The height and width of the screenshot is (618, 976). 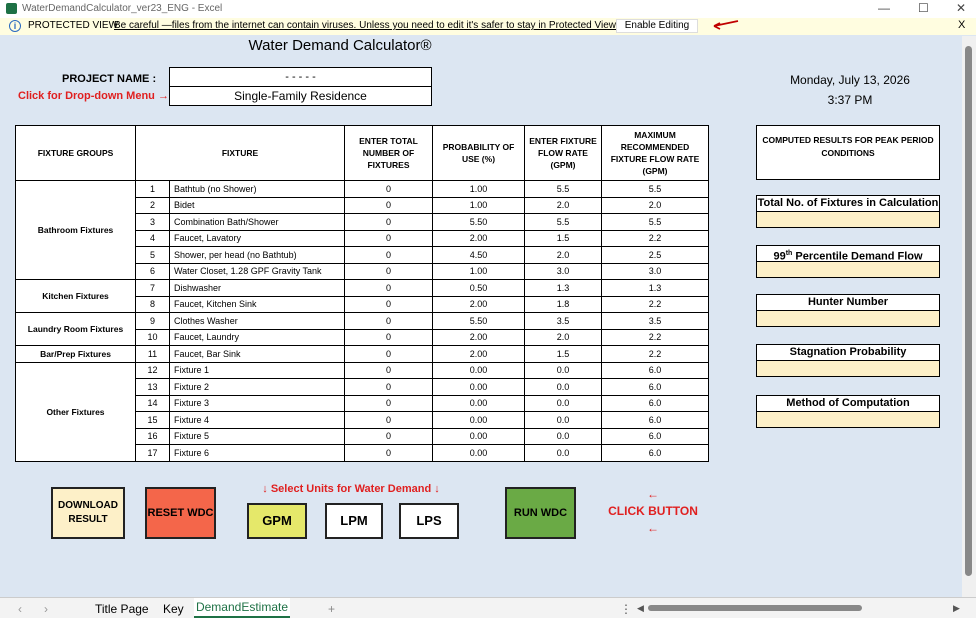 What do you see at coordinates (257, 288) in the screenshot?
I see `fixture-name: Dishwasher` at bounding box center [257, 288].